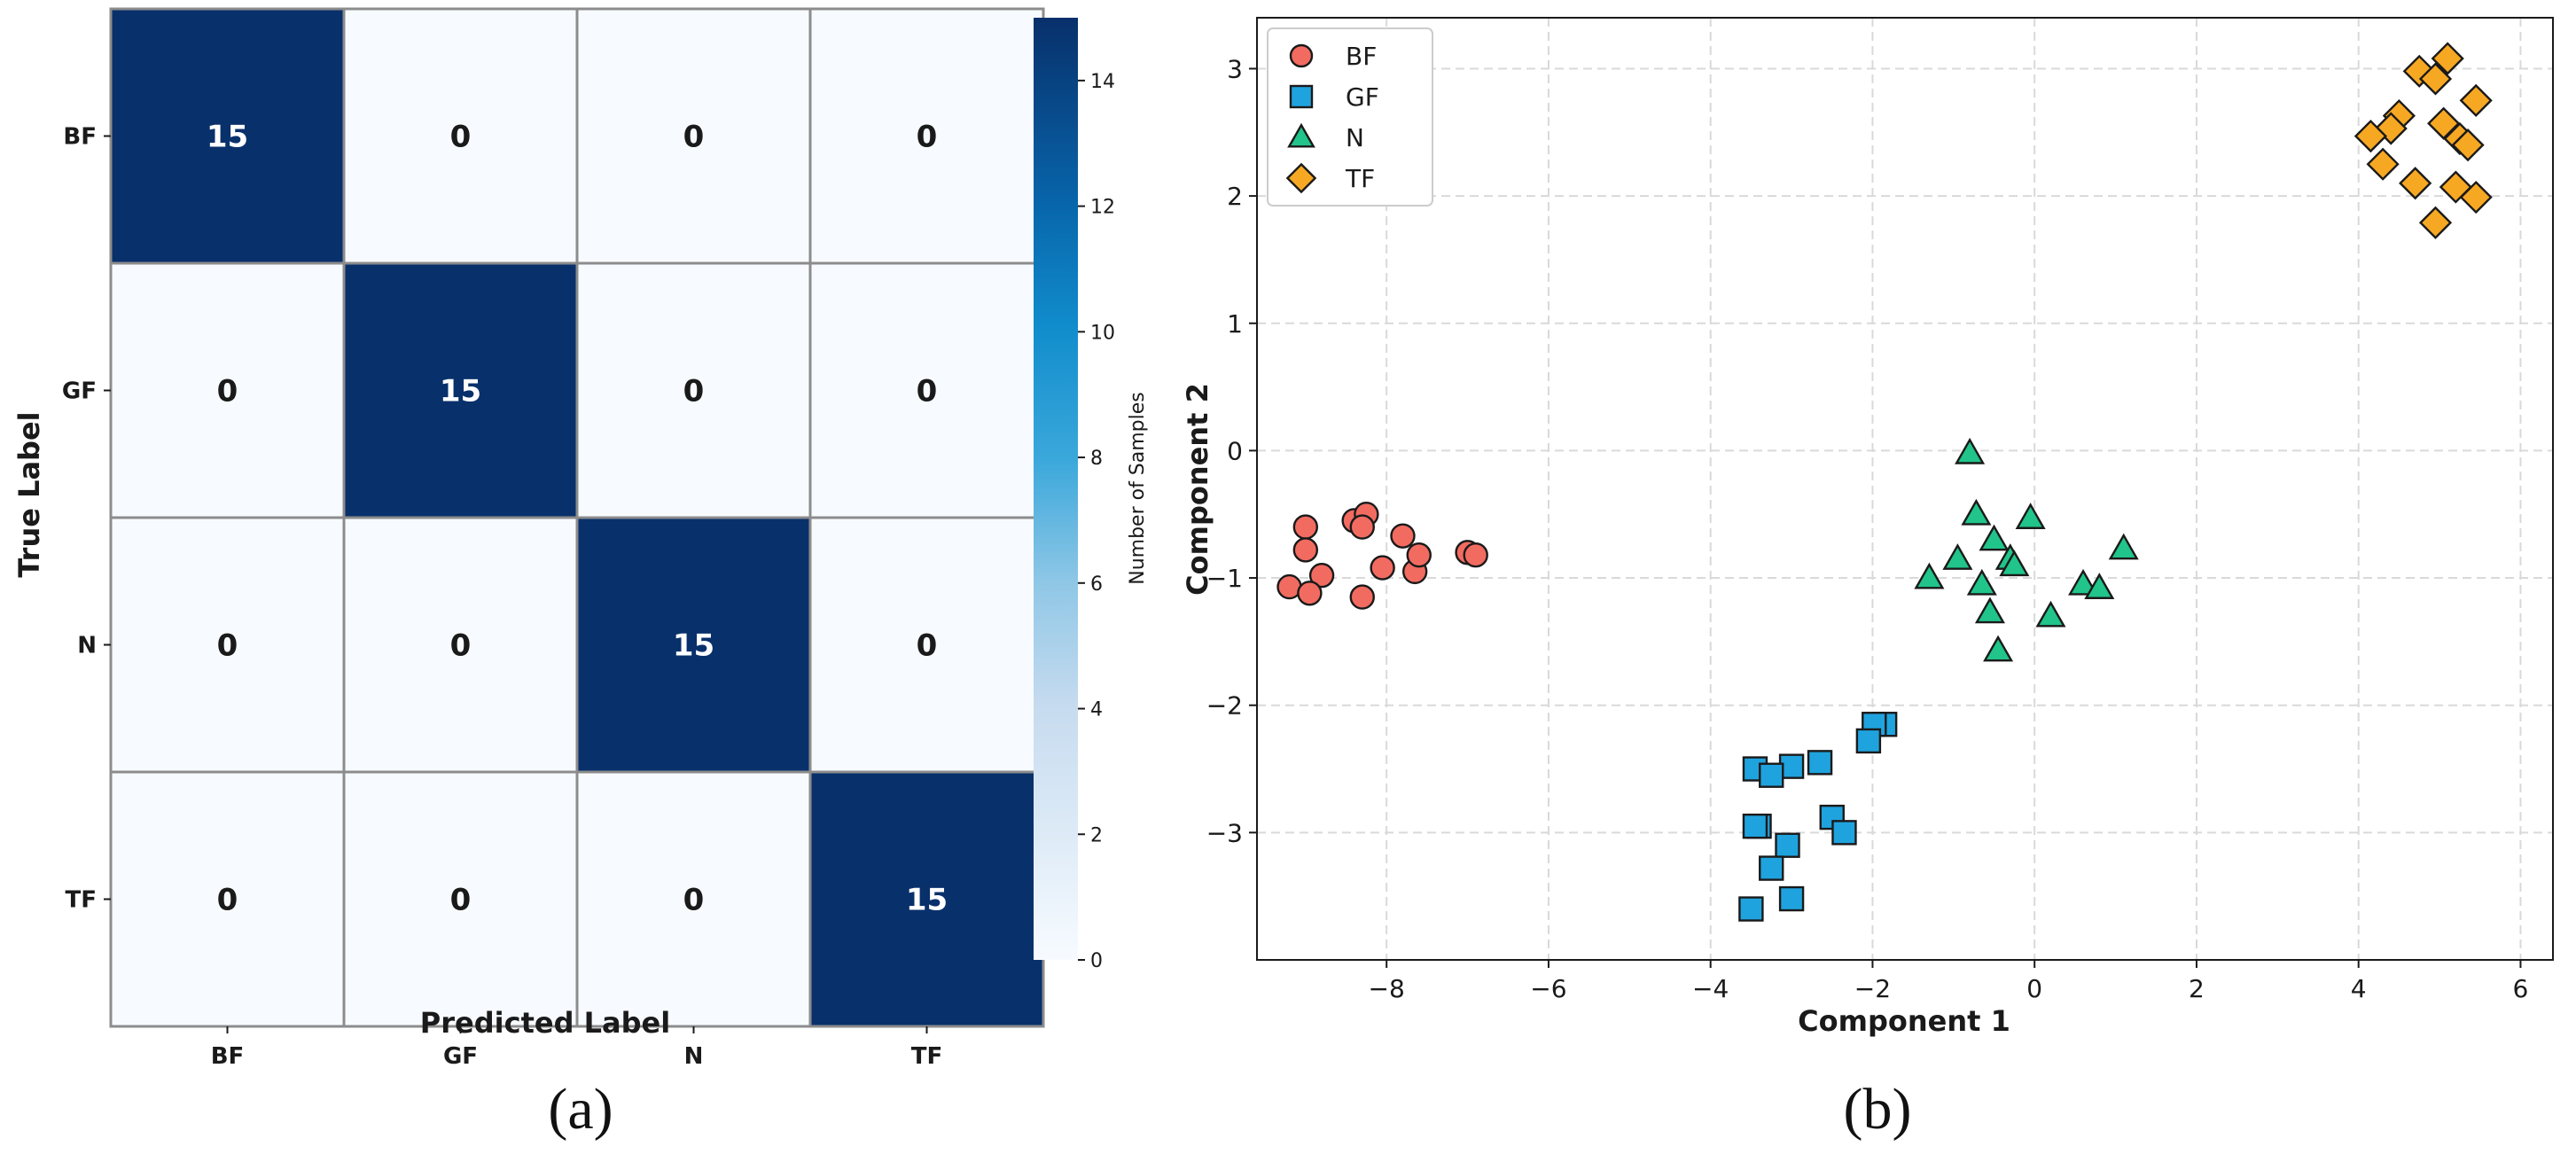 The width and height of the screenshot is (2576, 1154). I want to click on heatmap-x-tick-label: TF, so click(927, 1056).